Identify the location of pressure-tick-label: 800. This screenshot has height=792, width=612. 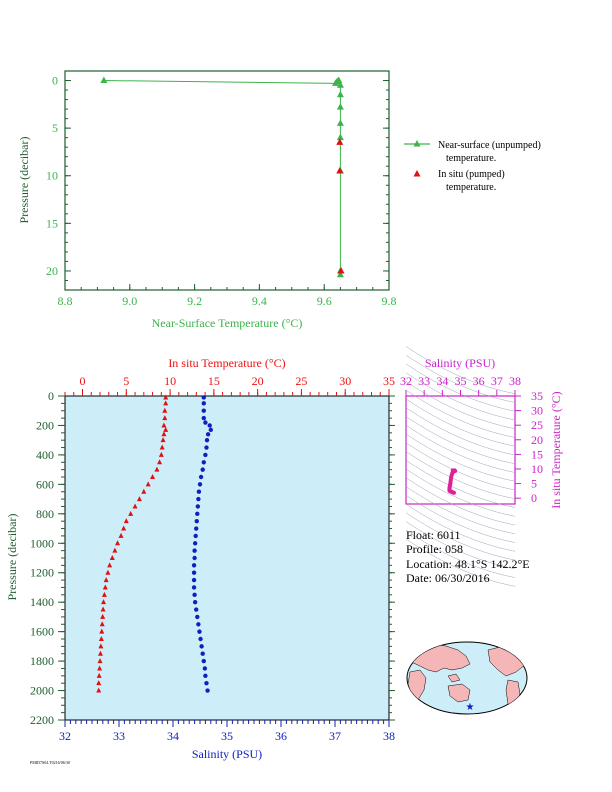
(45, 514).